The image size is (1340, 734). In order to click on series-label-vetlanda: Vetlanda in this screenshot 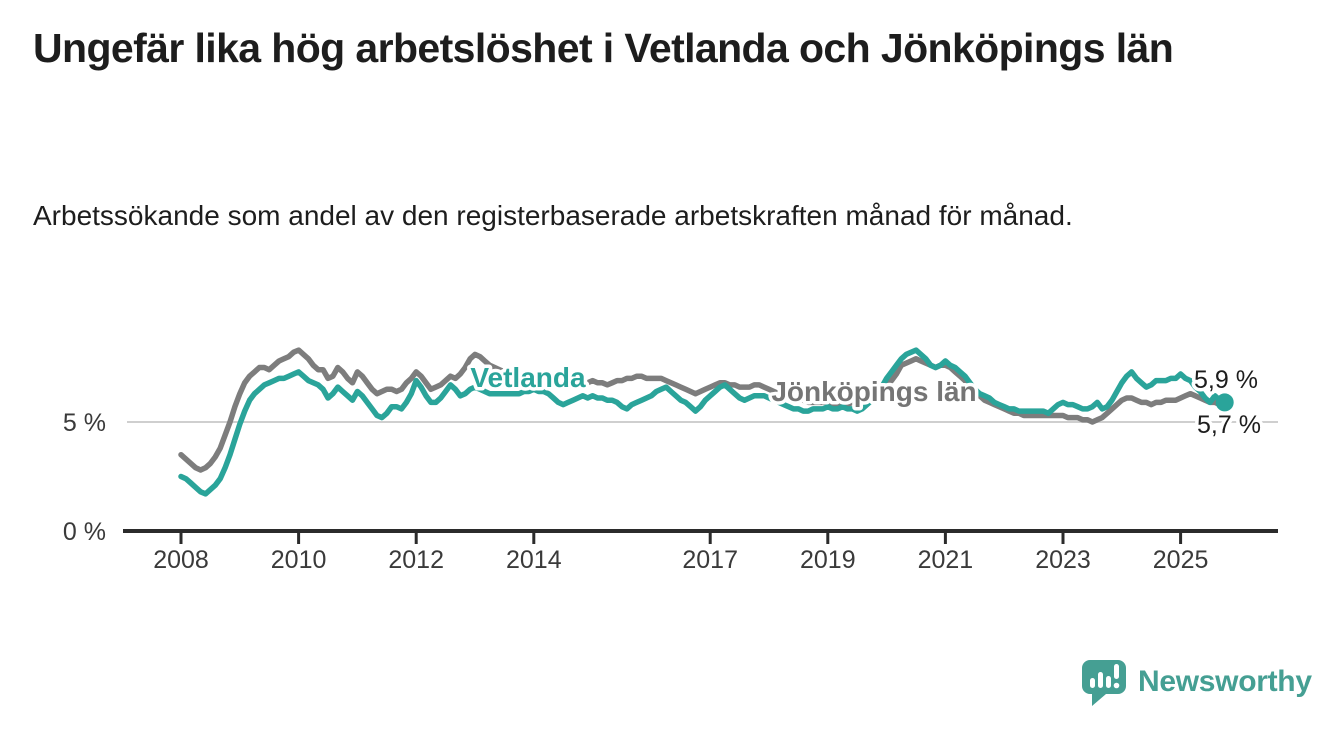, I will do `click(528, 377)`.